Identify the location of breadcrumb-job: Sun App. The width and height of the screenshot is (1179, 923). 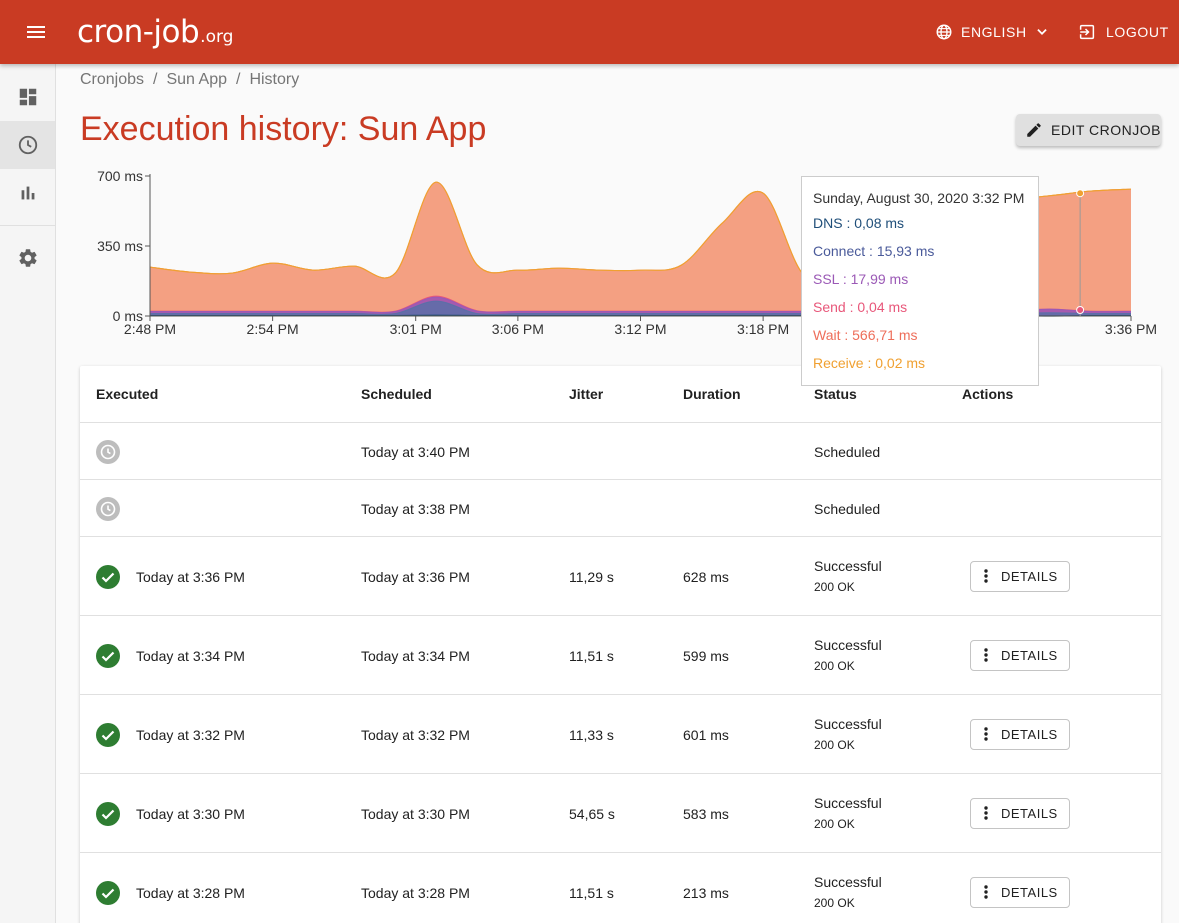
(196, 79).